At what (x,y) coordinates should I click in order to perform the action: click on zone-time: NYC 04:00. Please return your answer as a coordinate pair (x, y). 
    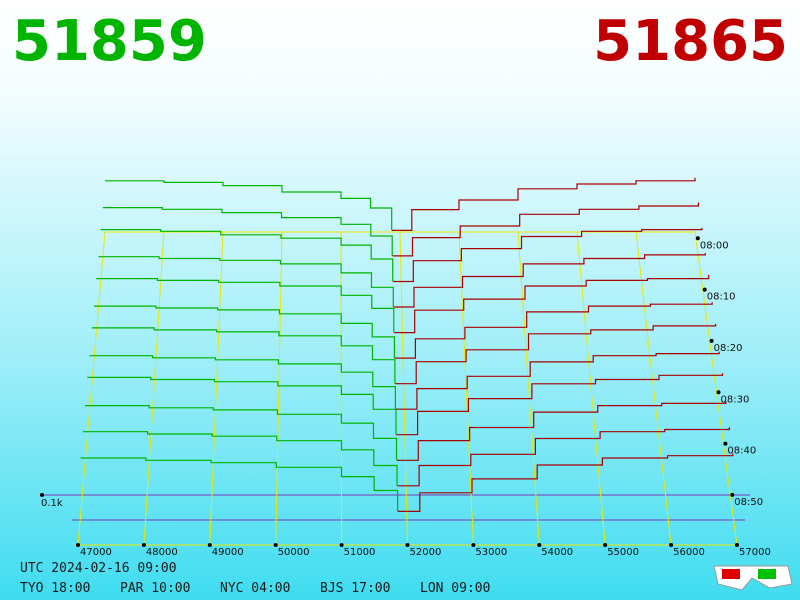
    Looking at the image, I should click on (255, 588).